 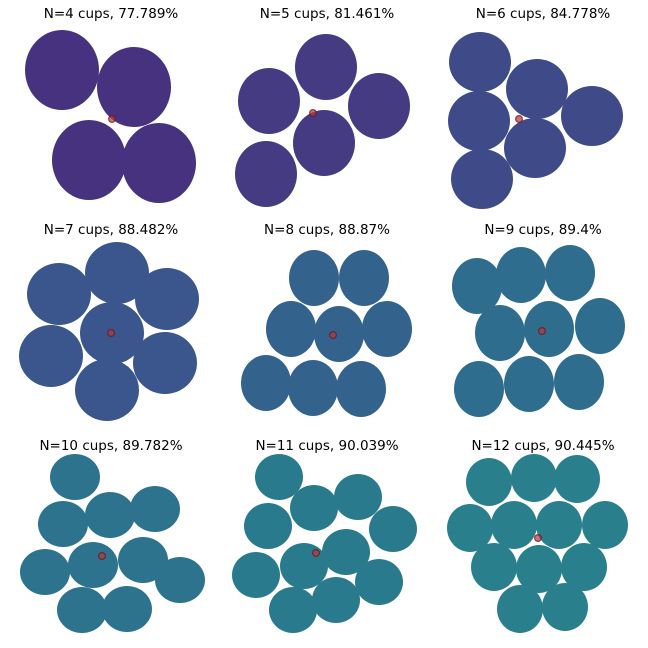 What do you see at coordinates (327, 446) in the screenshot?
I see `subplot-title-n11: N=11 cups, 90.039%` at bounding box center [327, 446].